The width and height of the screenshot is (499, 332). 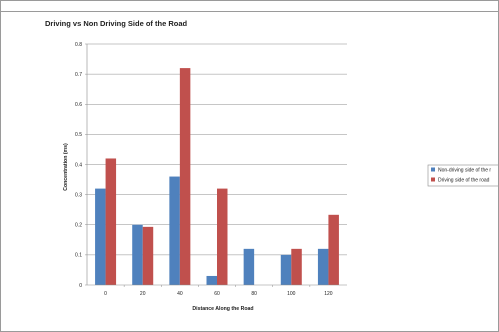 What do you see at coordinates (105, 294) in the screenshot?
I see `x-tick-label: 0` at bounding box center [105, 294].